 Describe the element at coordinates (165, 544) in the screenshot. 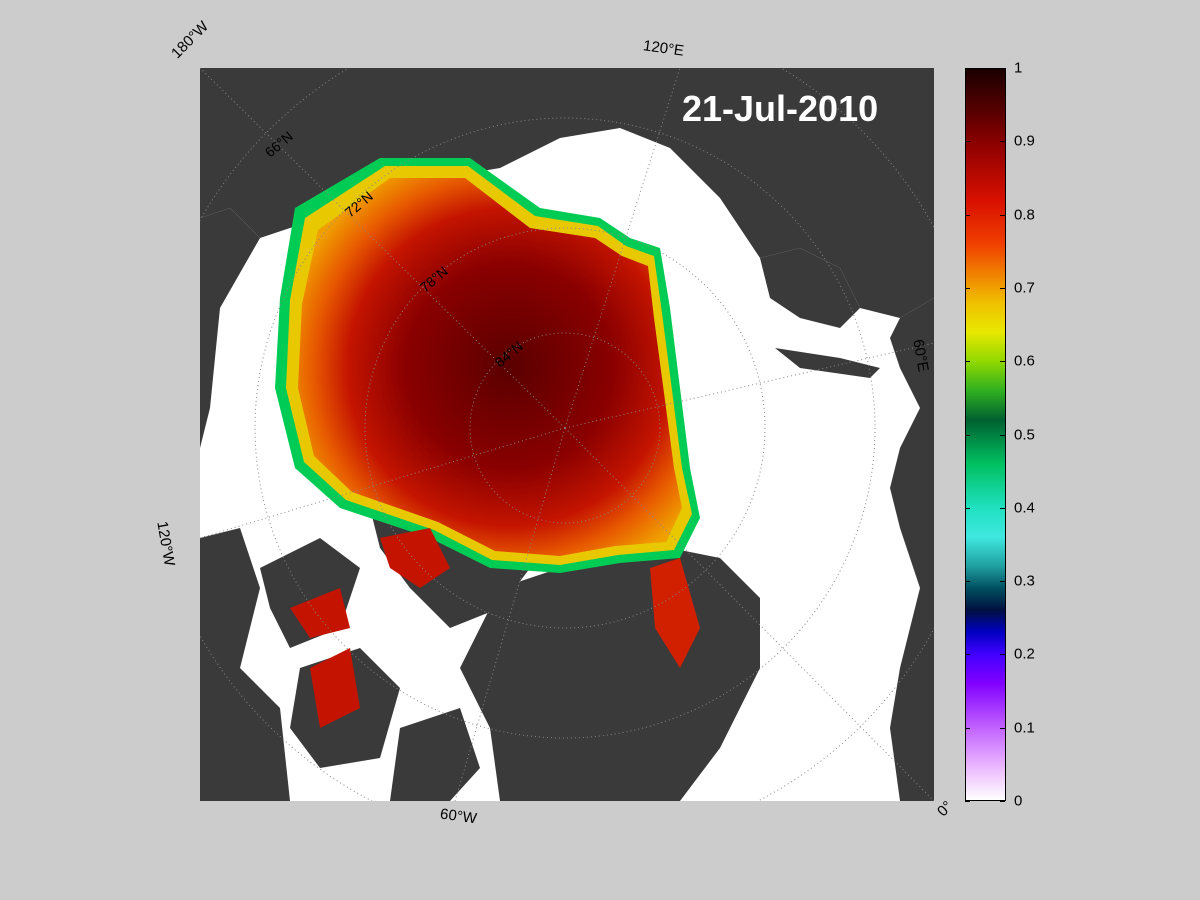

I see `lon-label-120w: 120°W` at that location.